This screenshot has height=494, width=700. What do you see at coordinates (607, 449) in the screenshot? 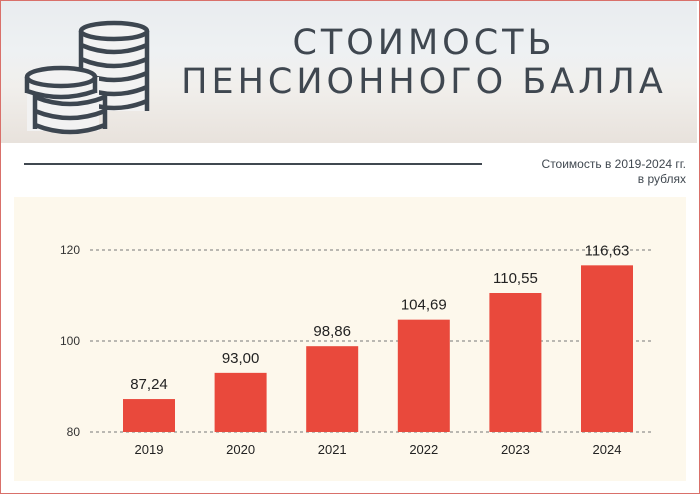
I see `x-tick-label-2024: 2024` at bounding box center [607, 449].